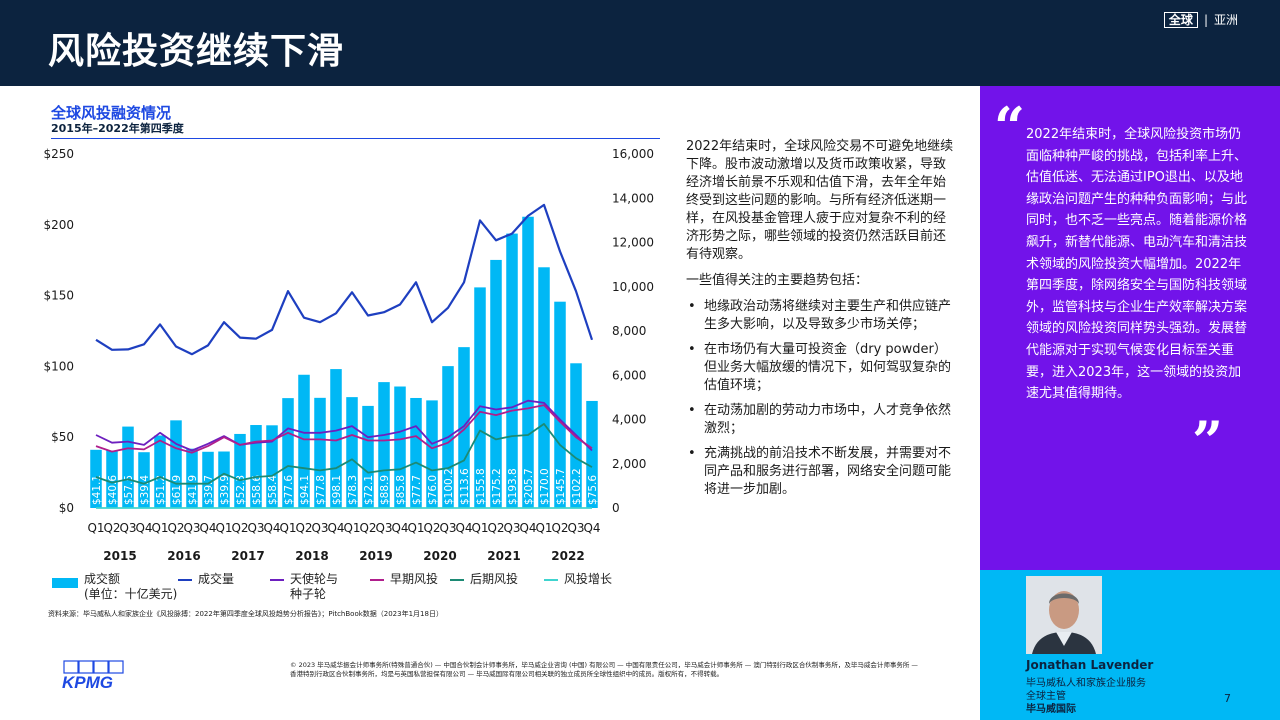 This screenshot has width=1280, height=720. What do you see at coordinates (209, 490) in the screenshot?
I see `bar-value-label: $39.7` at bounding box center [209, 490].